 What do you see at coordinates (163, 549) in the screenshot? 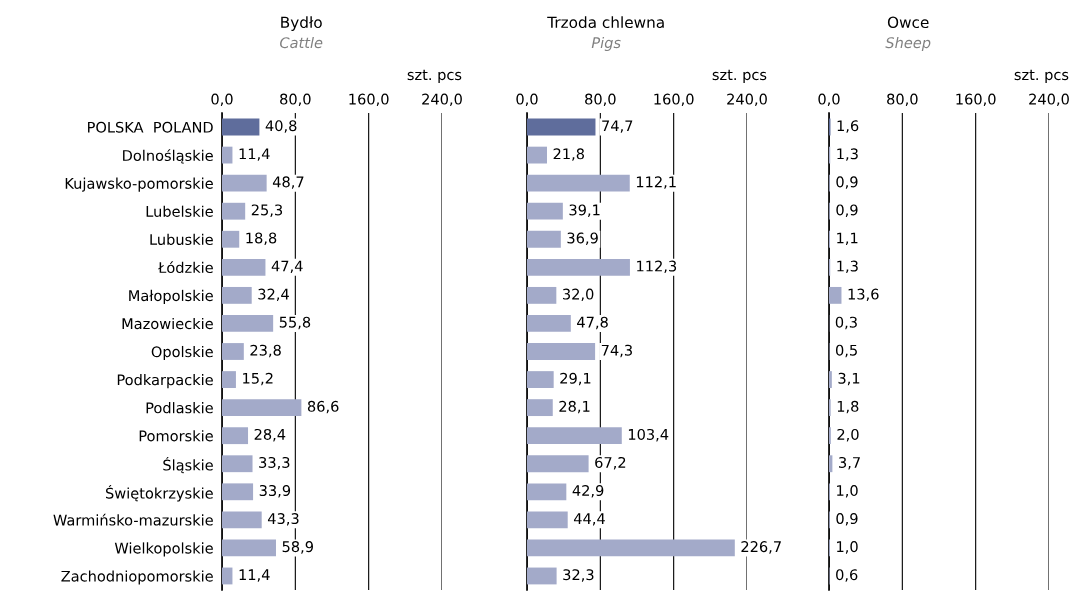
I see `y-tick-label: Wielkopolskie` at bounding box center [163, 549].